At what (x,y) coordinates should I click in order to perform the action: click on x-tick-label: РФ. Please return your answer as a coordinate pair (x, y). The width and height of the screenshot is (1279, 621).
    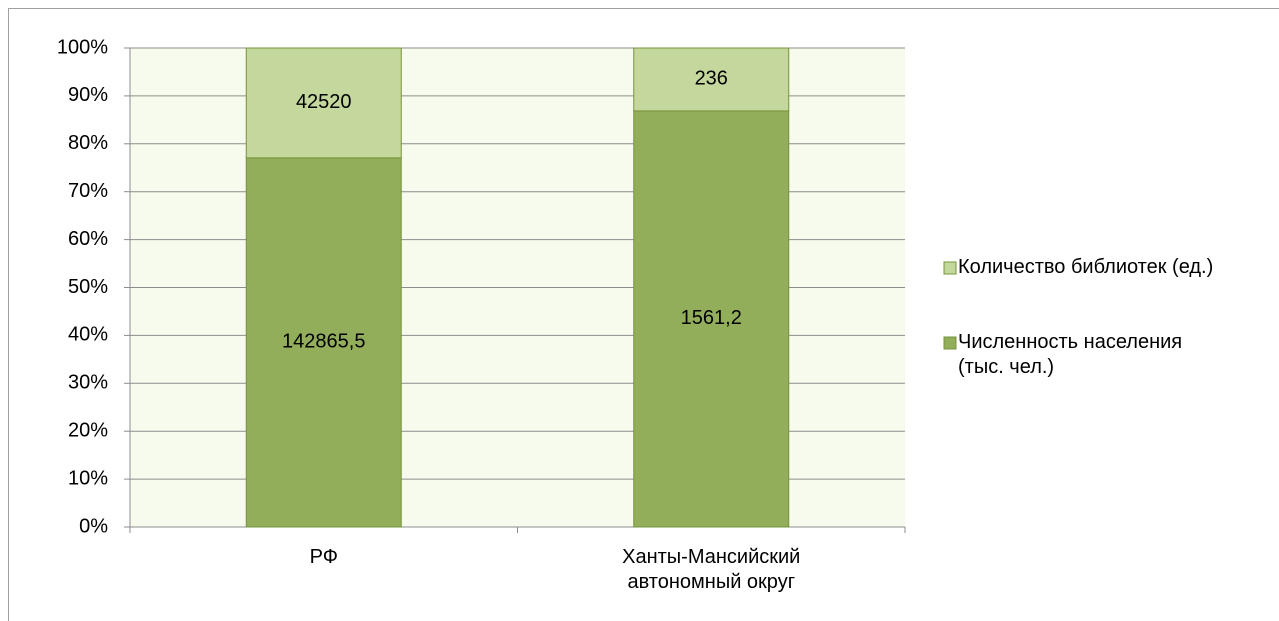
    Looking at the image, I should click on (323, 557).